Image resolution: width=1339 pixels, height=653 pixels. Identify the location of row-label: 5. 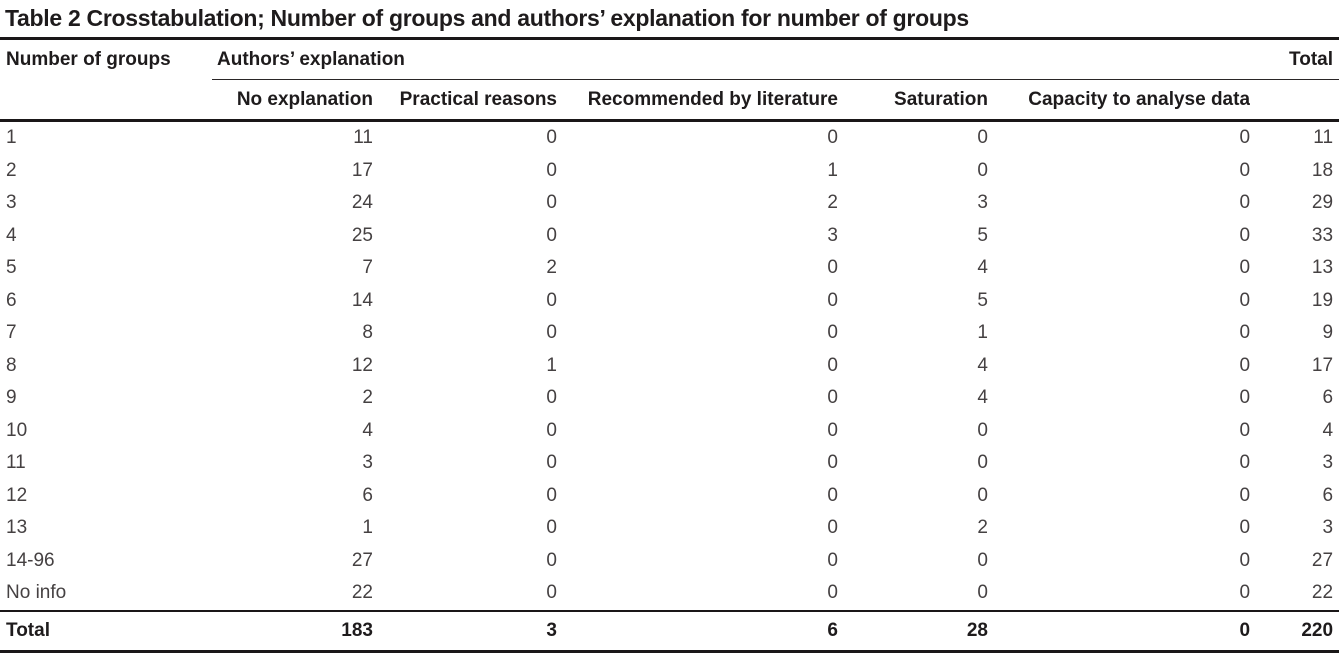
(11, 268).